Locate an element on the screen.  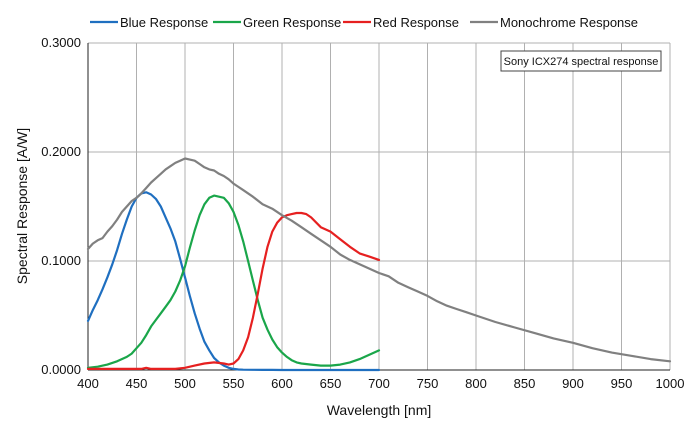
x-tick-label: 400 is located at coordinates (88, 383).